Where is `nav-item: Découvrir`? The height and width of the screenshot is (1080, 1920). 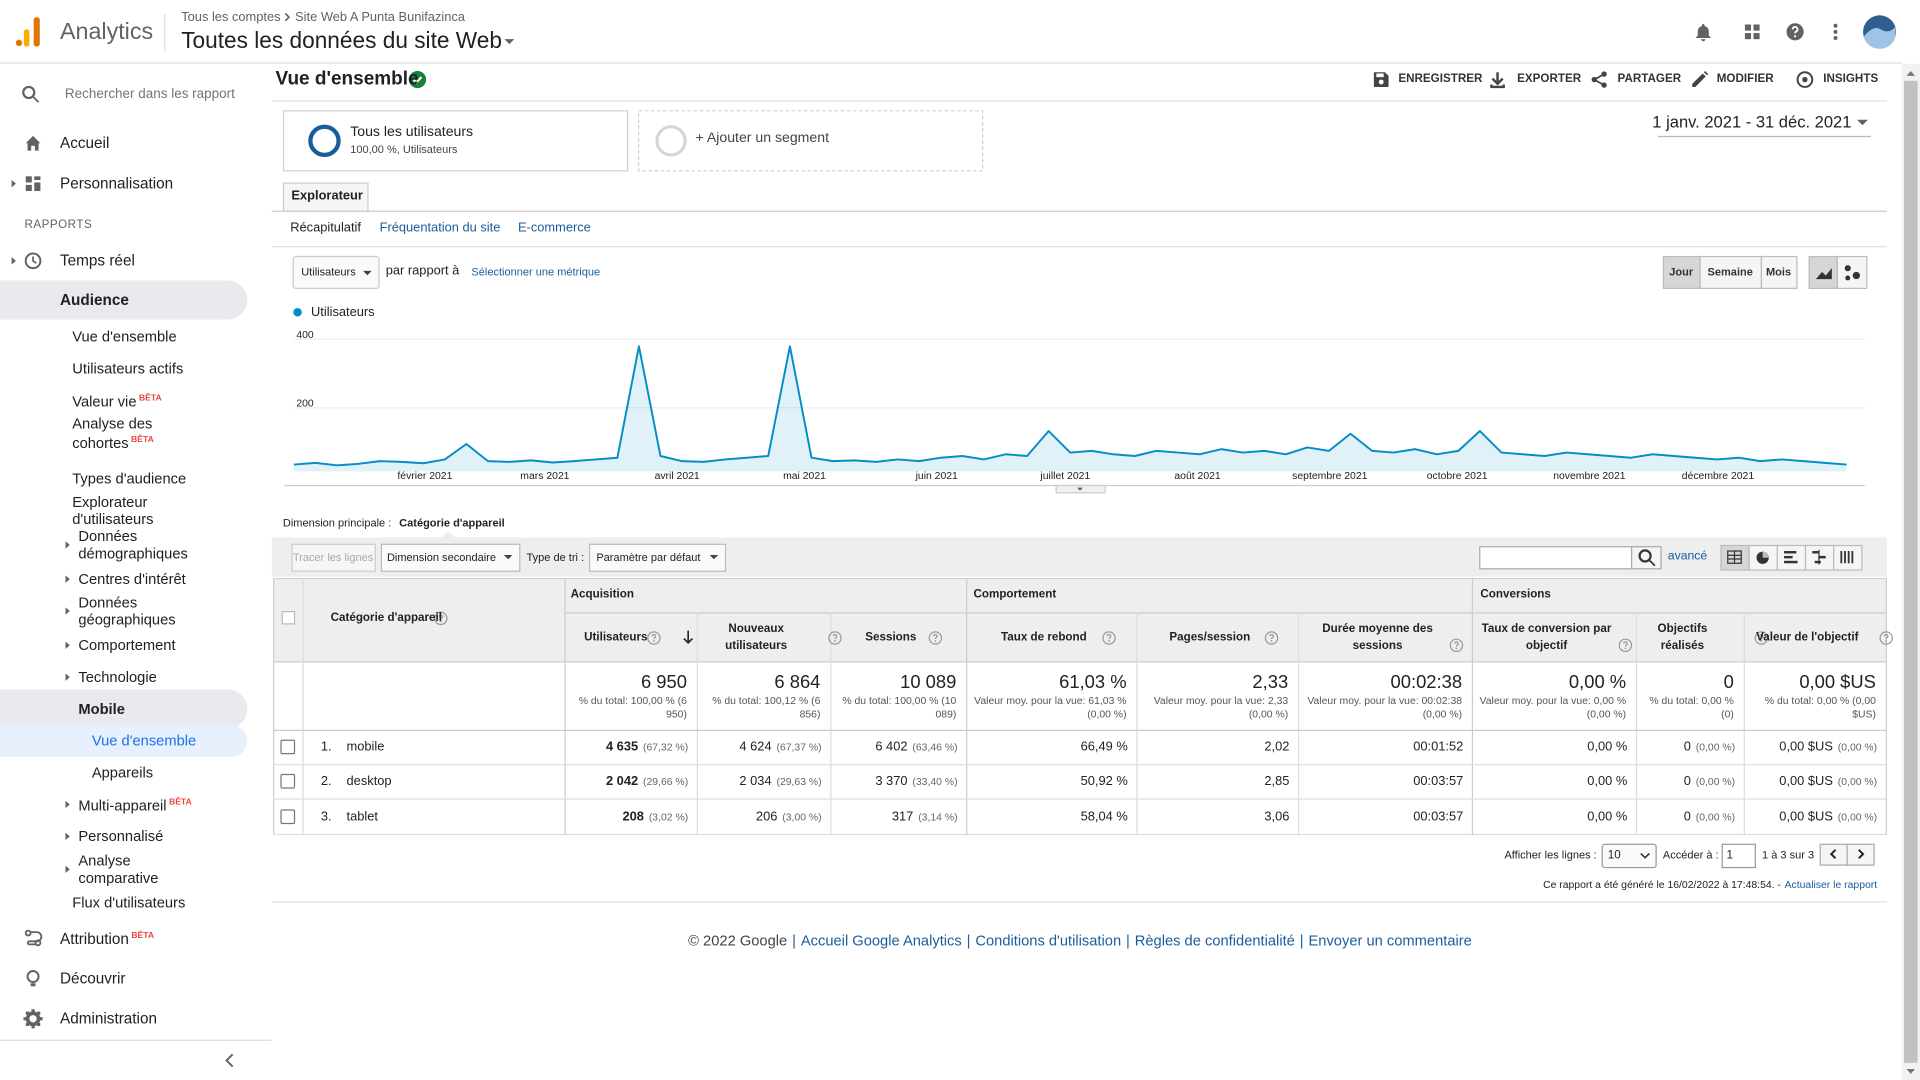 nav-item: Découvrir is located at coordinates (93, 978).